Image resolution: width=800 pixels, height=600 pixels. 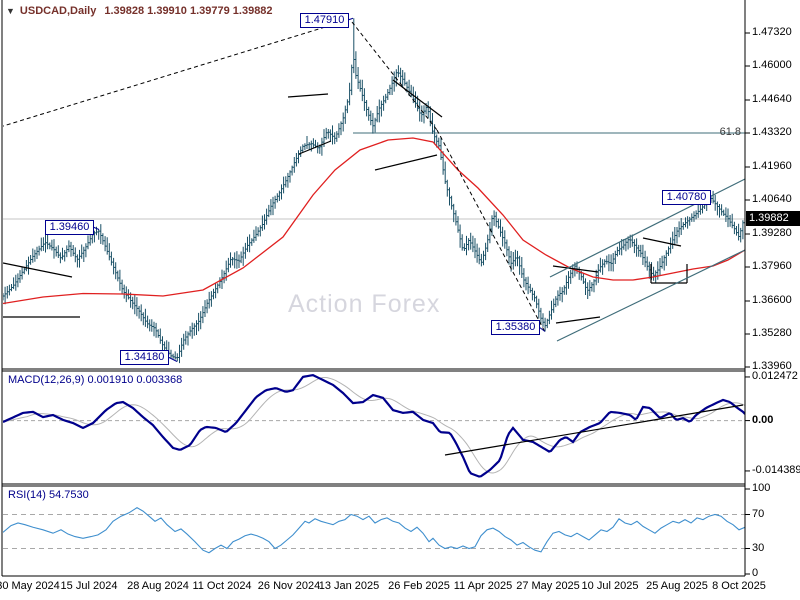 I want to click on price-level-label: 1.34180, so click(x=144, y=357).